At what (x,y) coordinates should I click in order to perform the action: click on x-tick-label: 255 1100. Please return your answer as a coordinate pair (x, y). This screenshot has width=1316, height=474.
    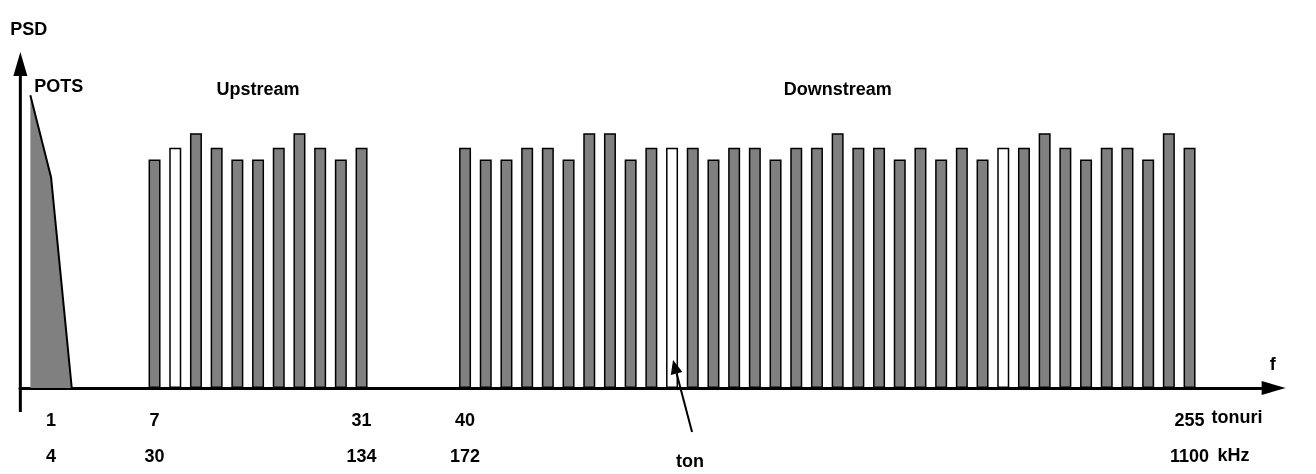
    Looking at the image, I should click on (1190, 438).